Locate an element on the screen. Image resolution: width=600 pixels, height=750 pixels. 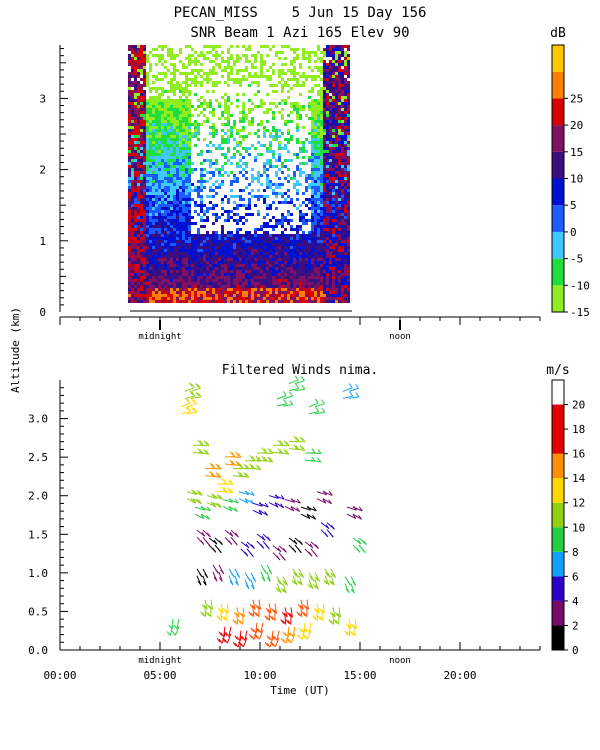
wind-barbs is located at coordinates (266, 511).